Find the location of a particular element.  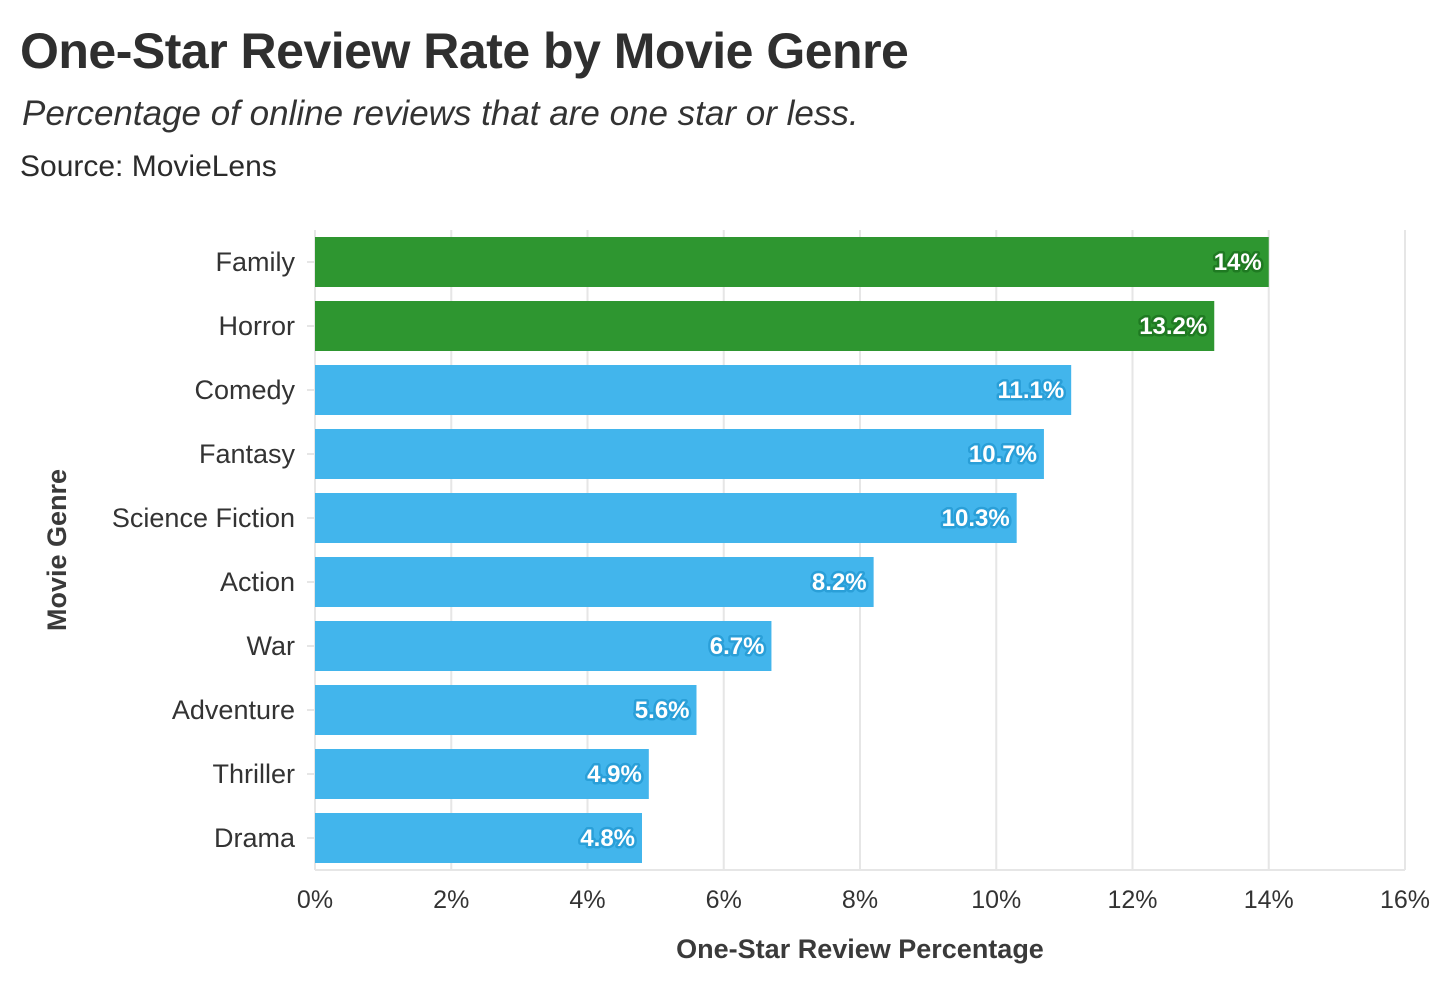

data-label: 10.7% is located at coordinates (1003, 454).